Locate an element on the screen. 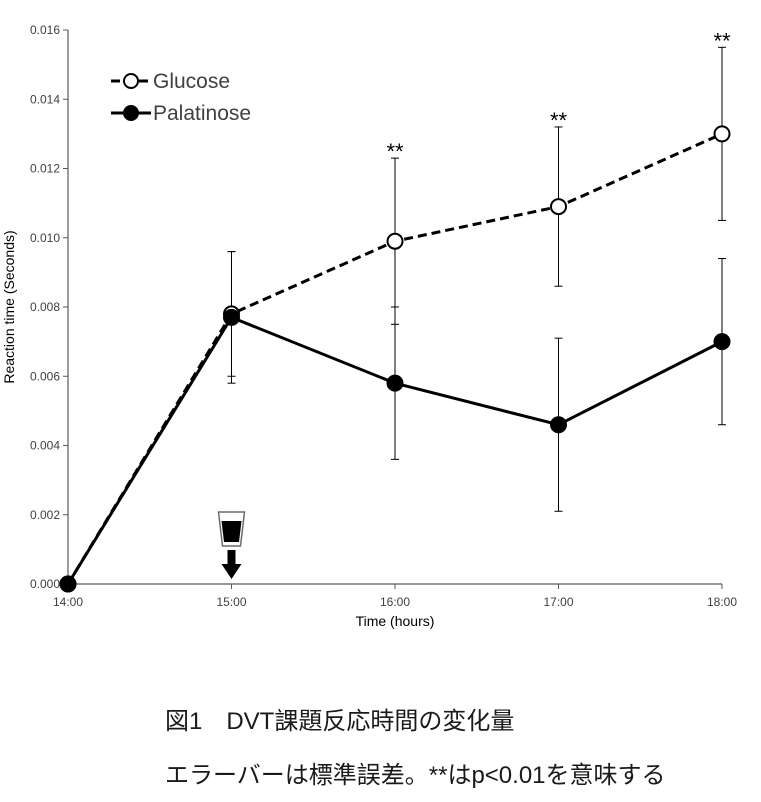 The image size is (761, 802). figure-title: 図1 DVT課題反応時間の変化量 is located at coordinates (340, 721).